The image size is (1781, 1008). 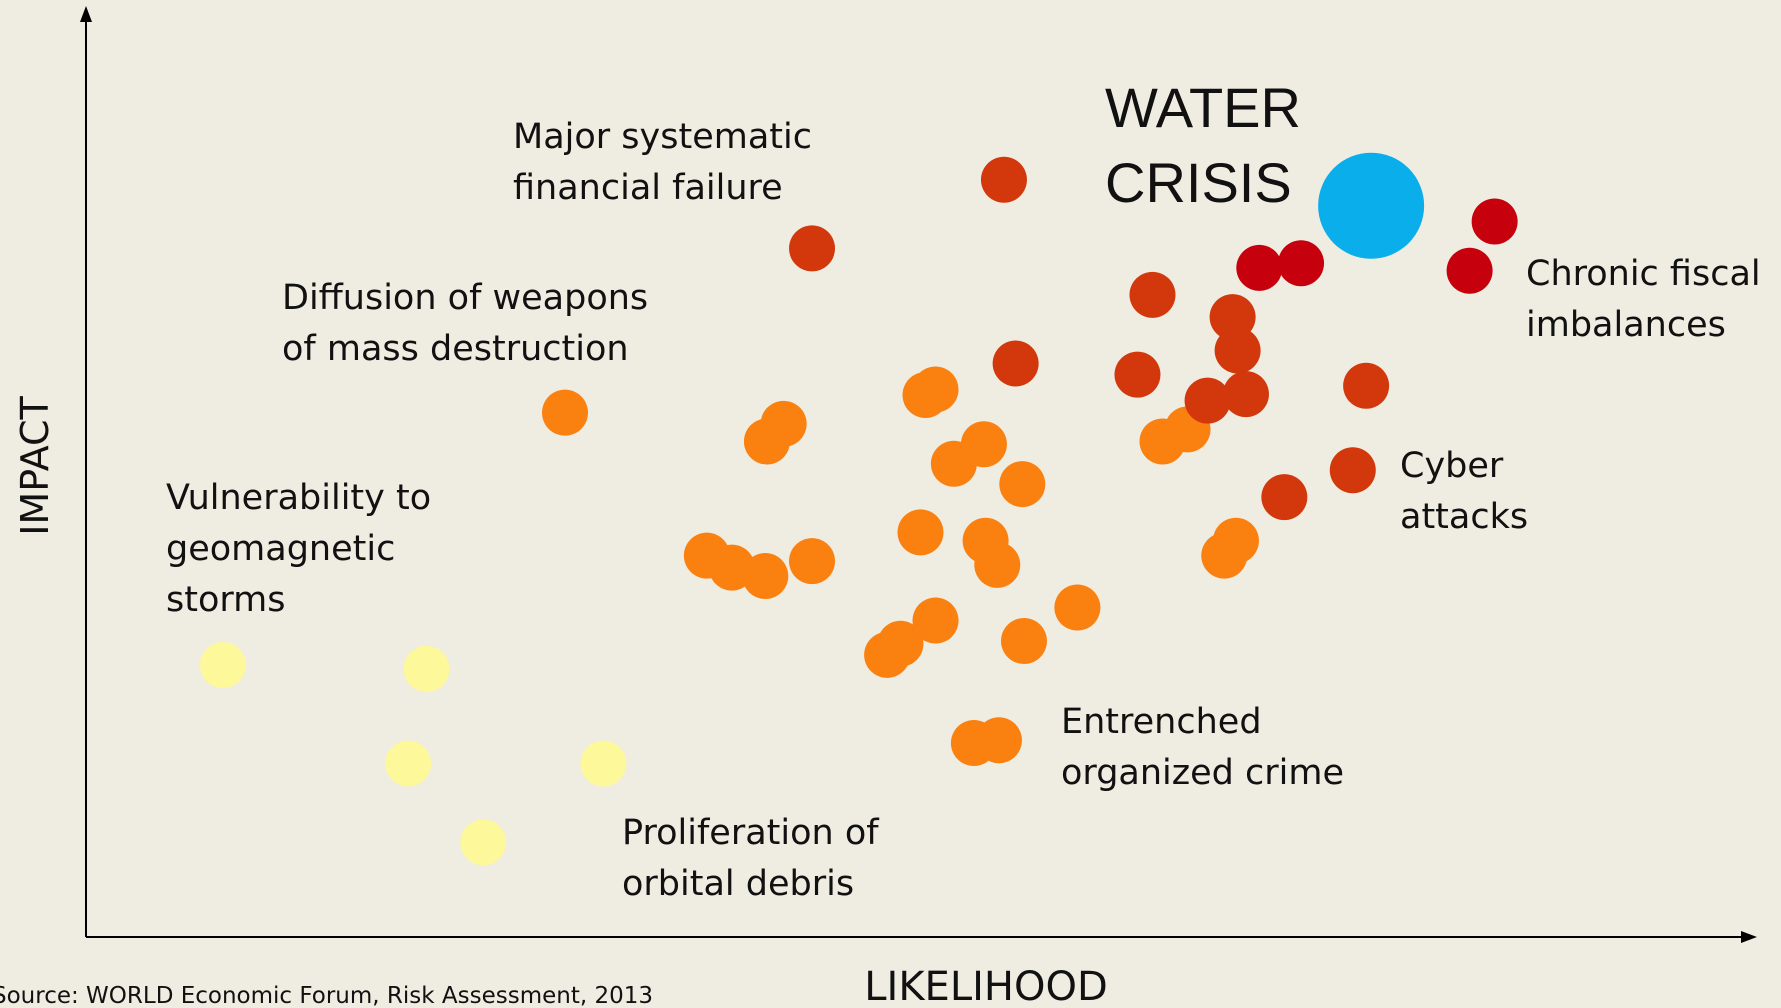 I want to click on annotation: Diffusion of weapons, so click(x=465, y=298).